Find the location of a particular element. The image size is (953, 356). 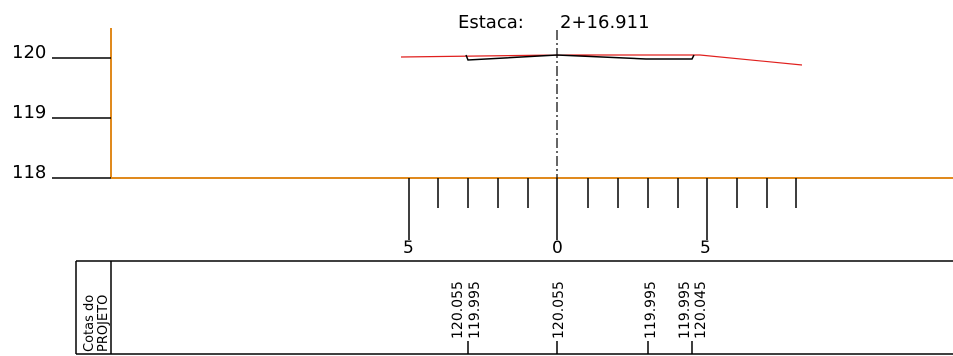

elevation-label-120: 120 is located at coordinates (29, 52).